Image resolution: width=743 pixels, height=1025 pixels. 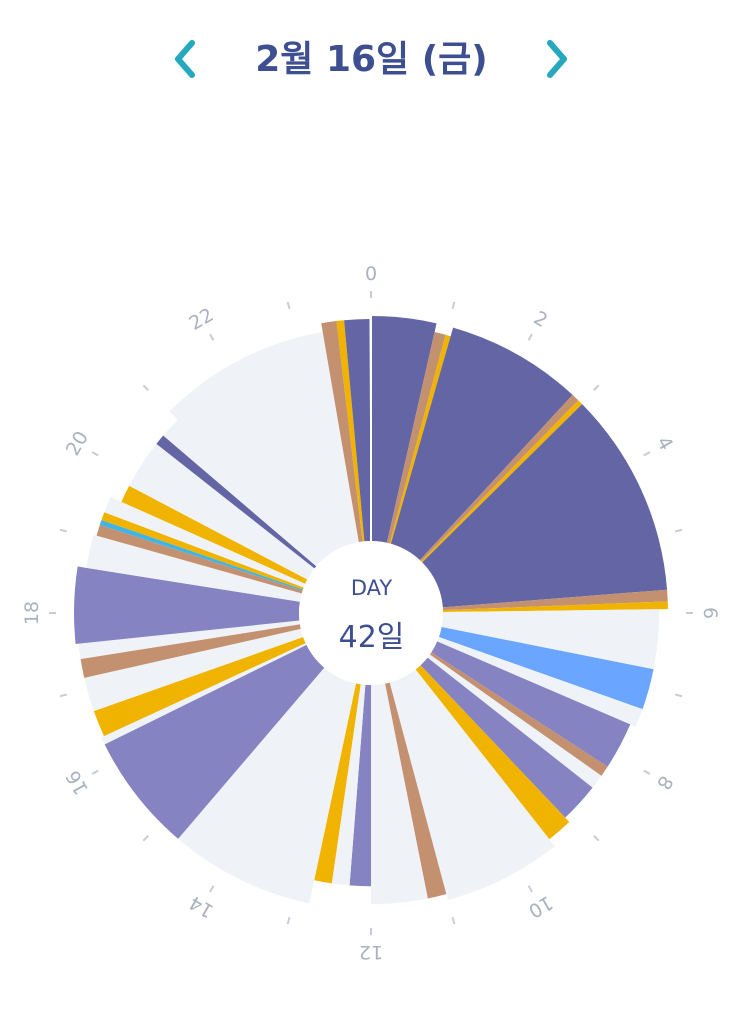 I want to click on tick-label-18: 18, so click(x=32, y=613).